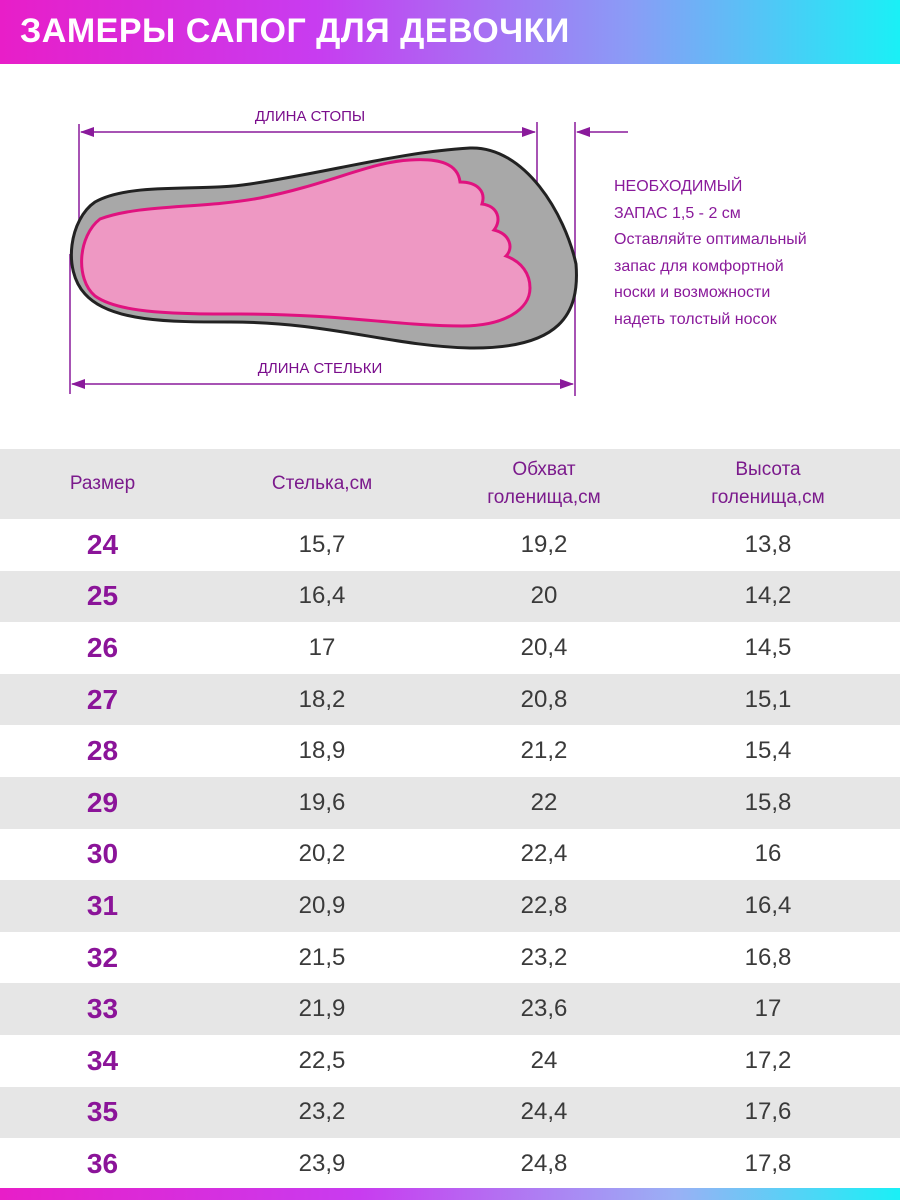  I want to click on table-row: 30 20,2 22,4 16, so click(450, 855).